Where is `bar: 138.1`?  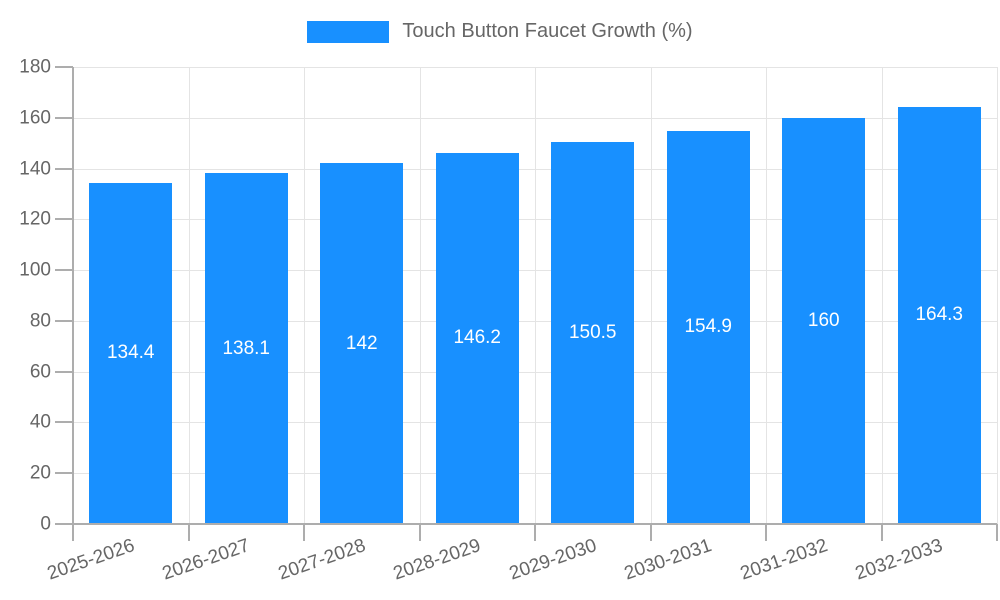
bar: 138.1 is located at coordinates (246, 348).